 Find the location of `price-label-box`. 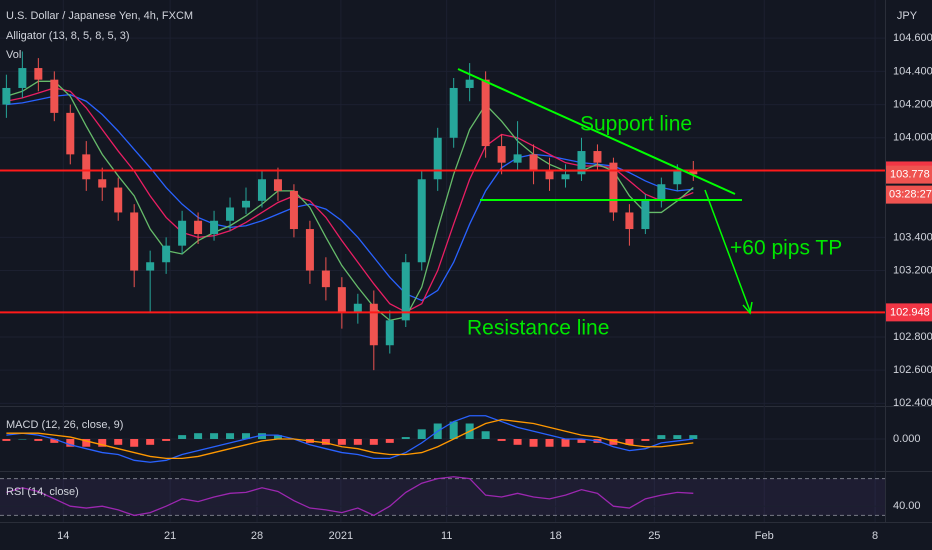

price-label-box is located at coordinates (909, 174).